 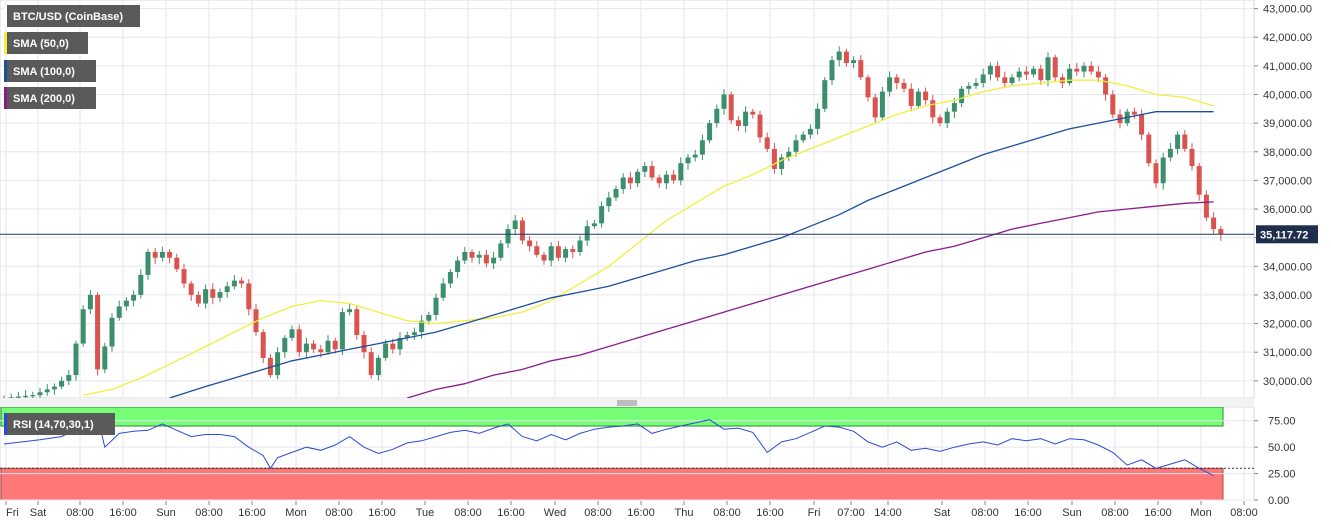 I want to click on y-tick-label: 43,000.00, so click(x=1287, y=10).